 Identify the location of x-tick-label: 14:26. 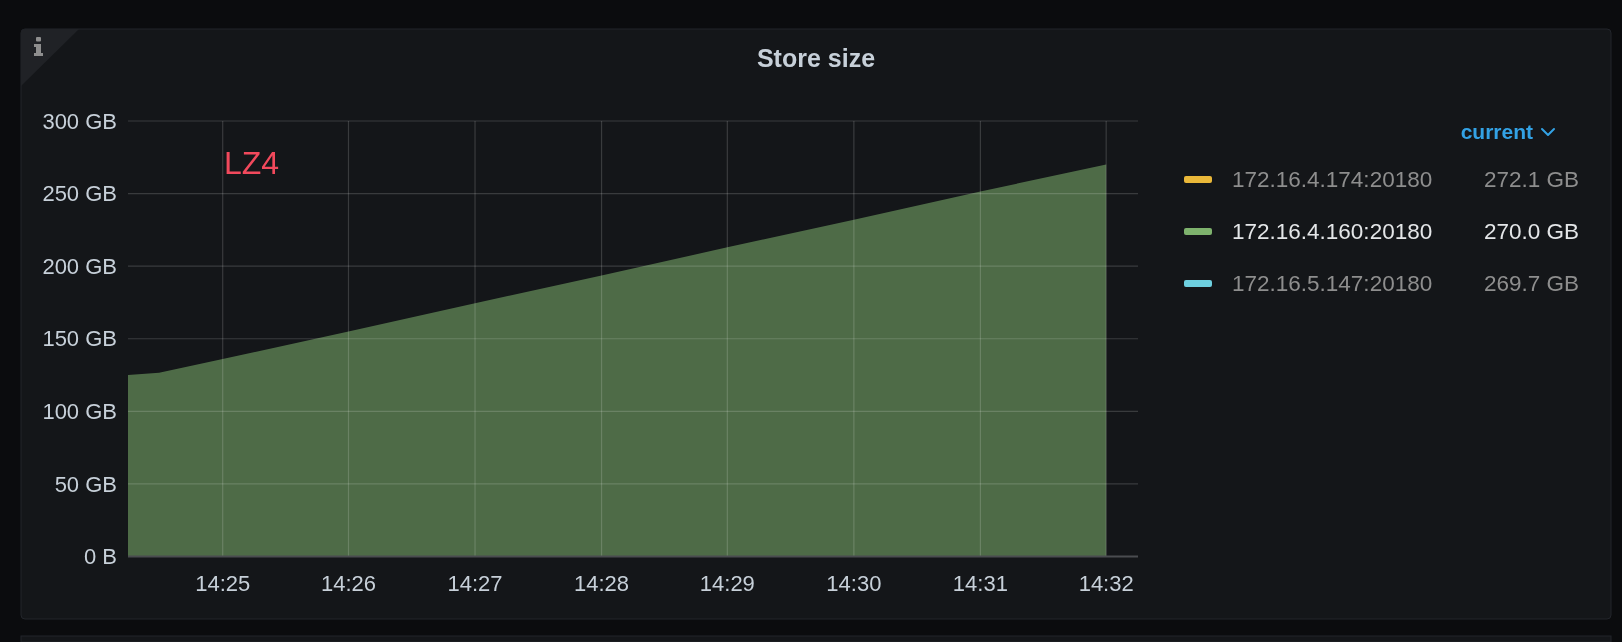
(348, 583).